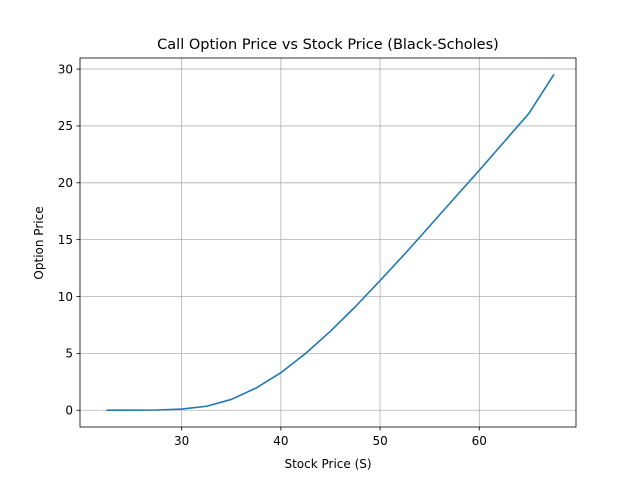 The width and height of the screenshot is (640, 480). I want to click on y-tick-label: 25, so click(65, 126).